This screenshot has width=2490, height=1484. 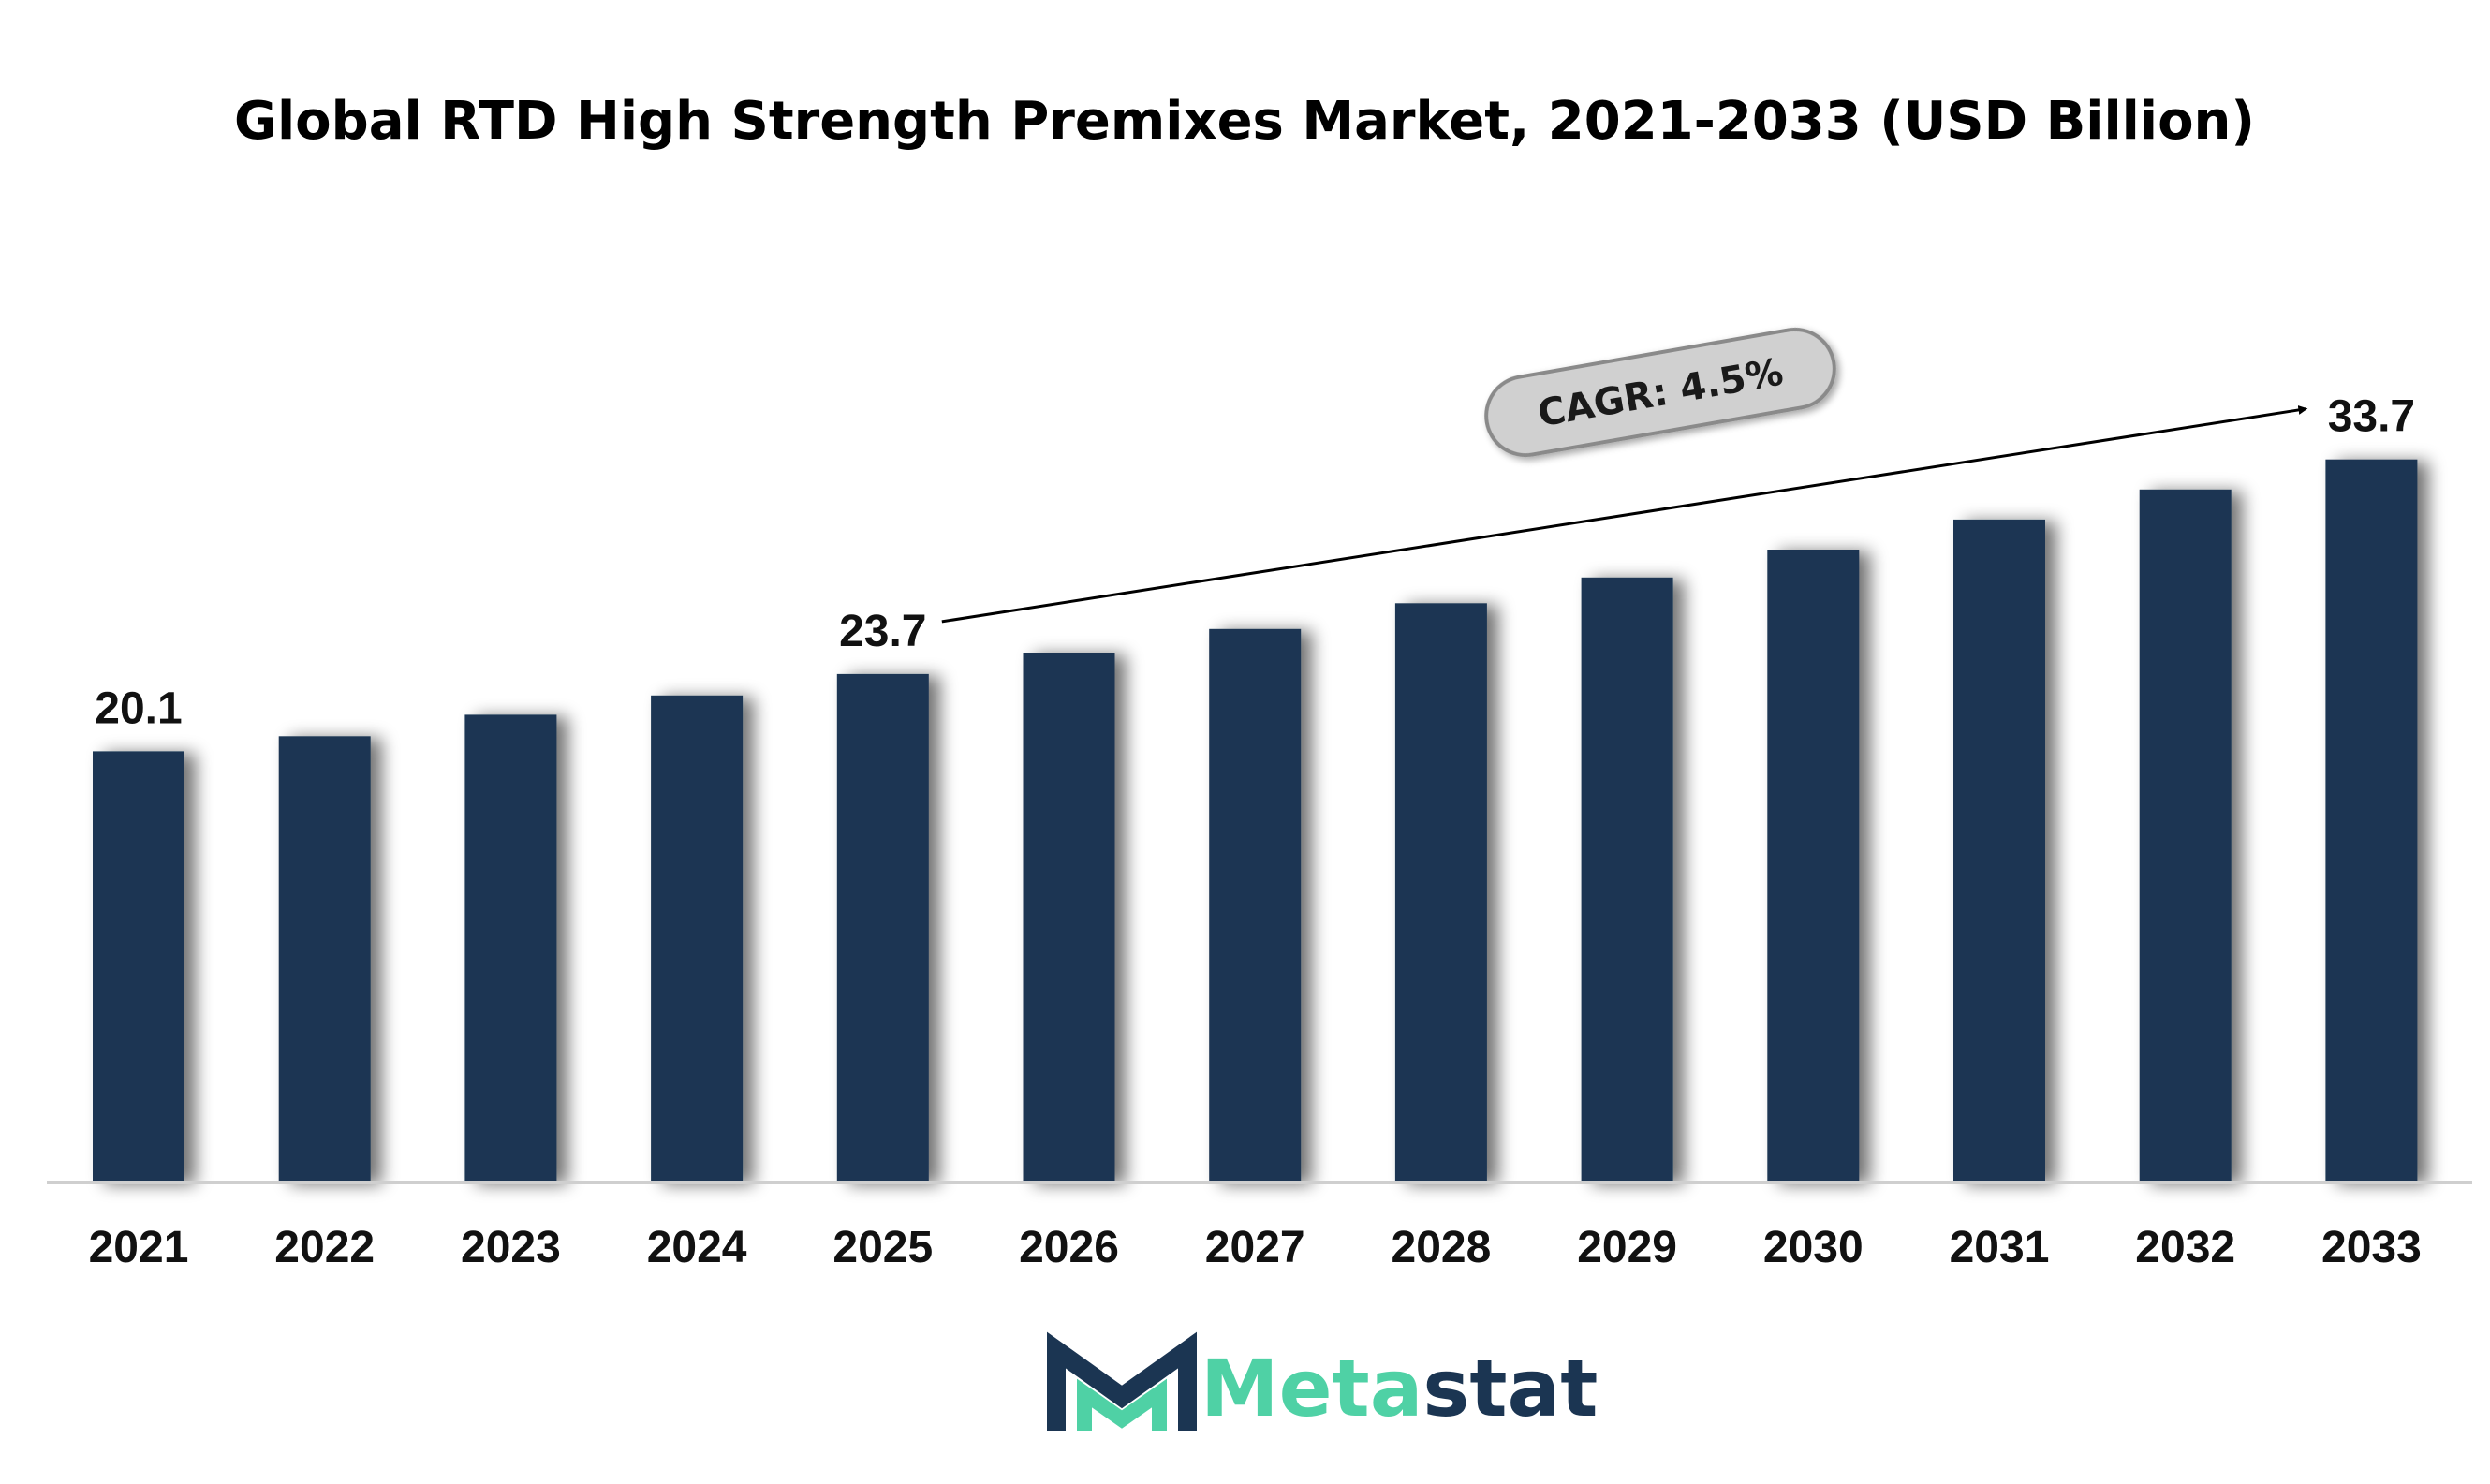 I want to click on bar-2023, so click(x=510, y=948).